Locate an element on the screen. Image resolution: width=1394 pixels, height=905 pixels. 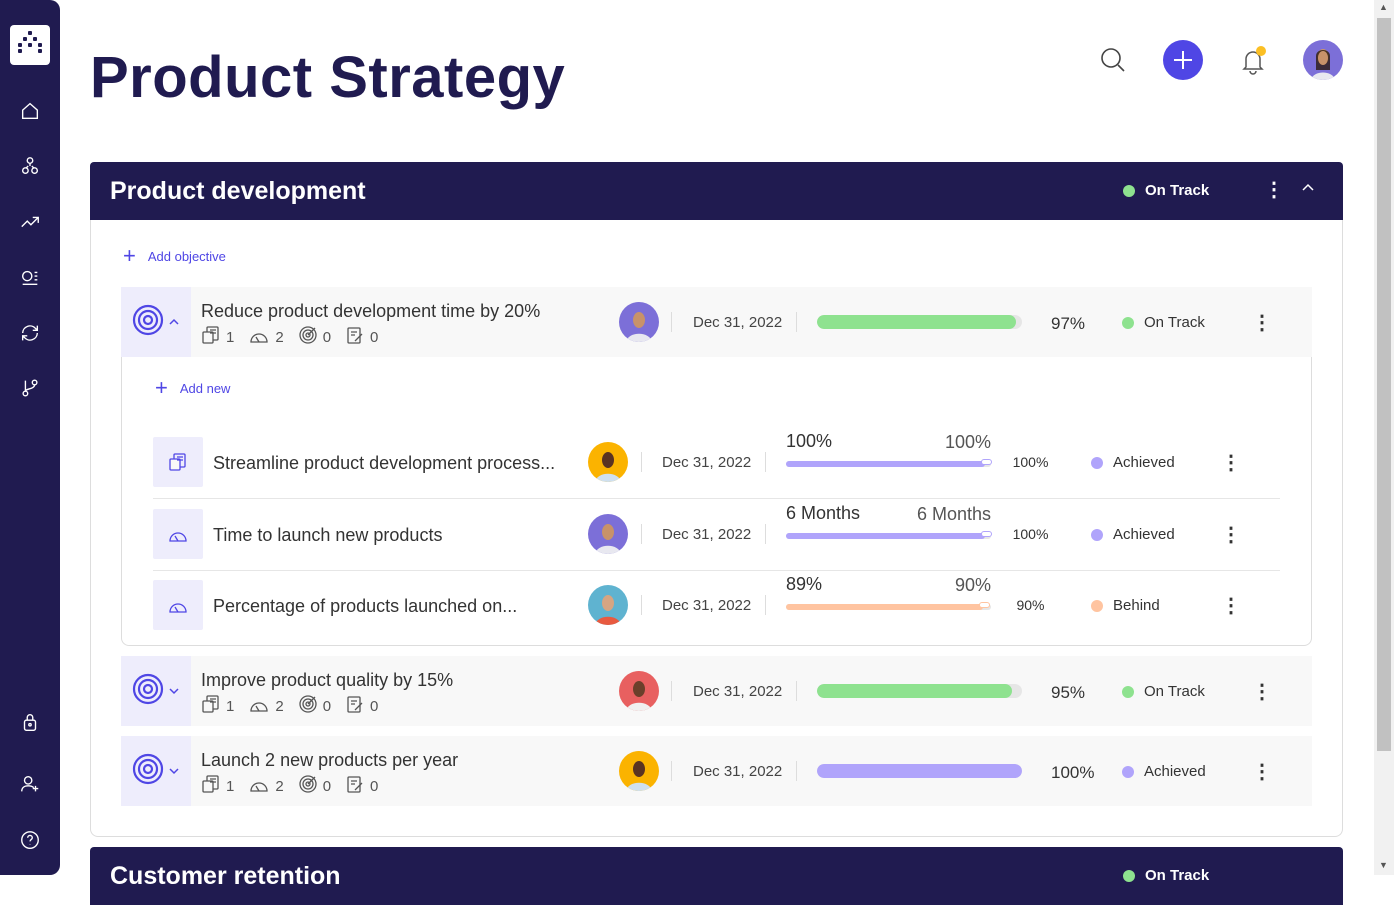
key-result-title: Time to launch new products is located at coordinates (328, 535).